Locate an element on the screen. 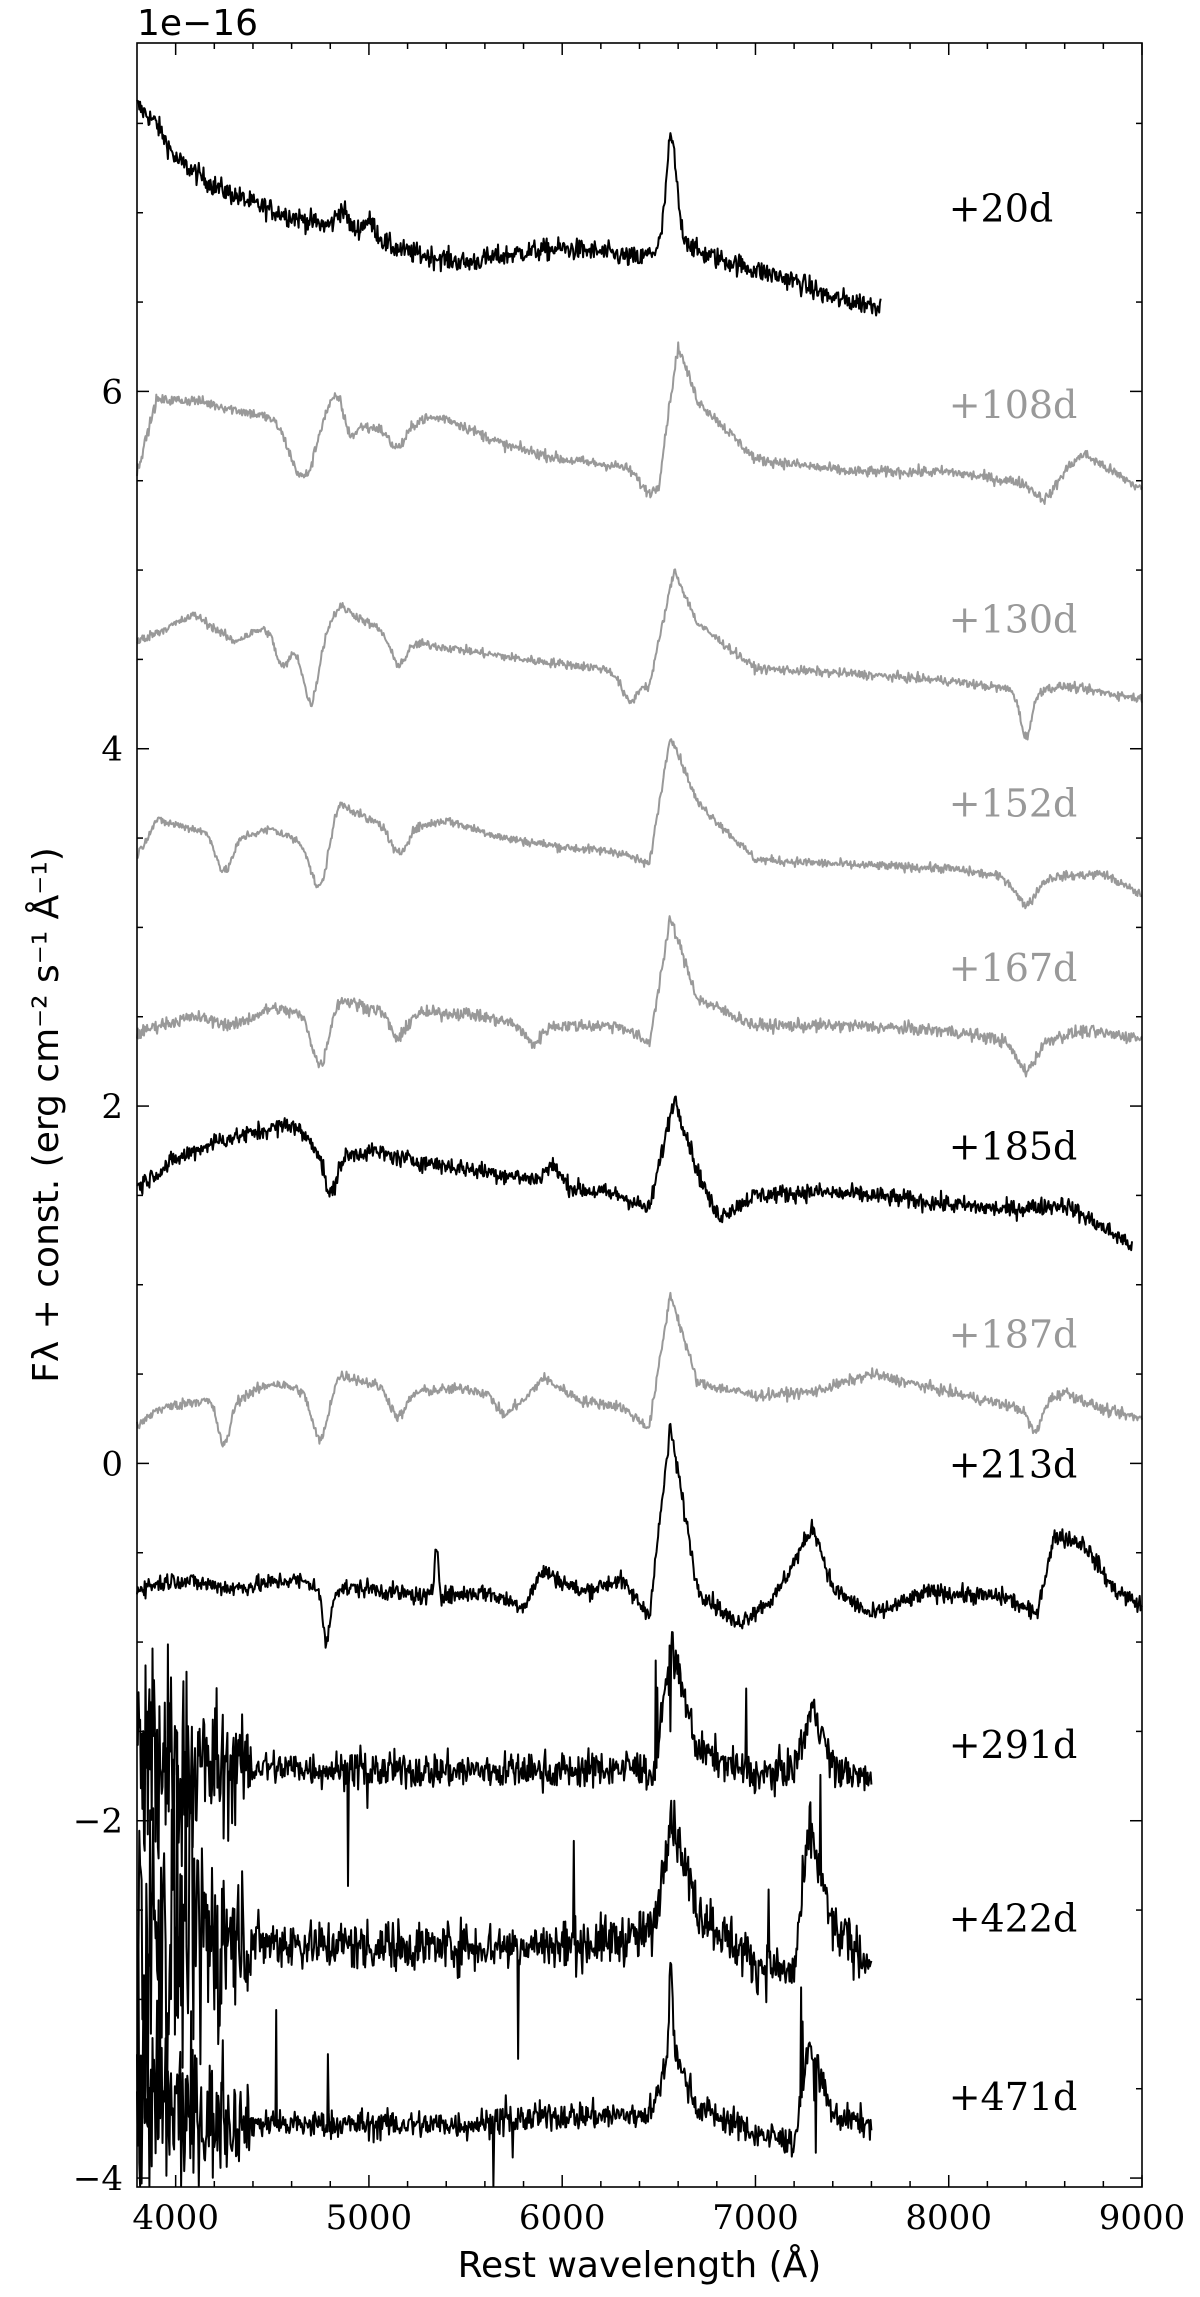 The image size is (1200, 2297). y-tick-label: 4 is located at coordinates (112, 750).